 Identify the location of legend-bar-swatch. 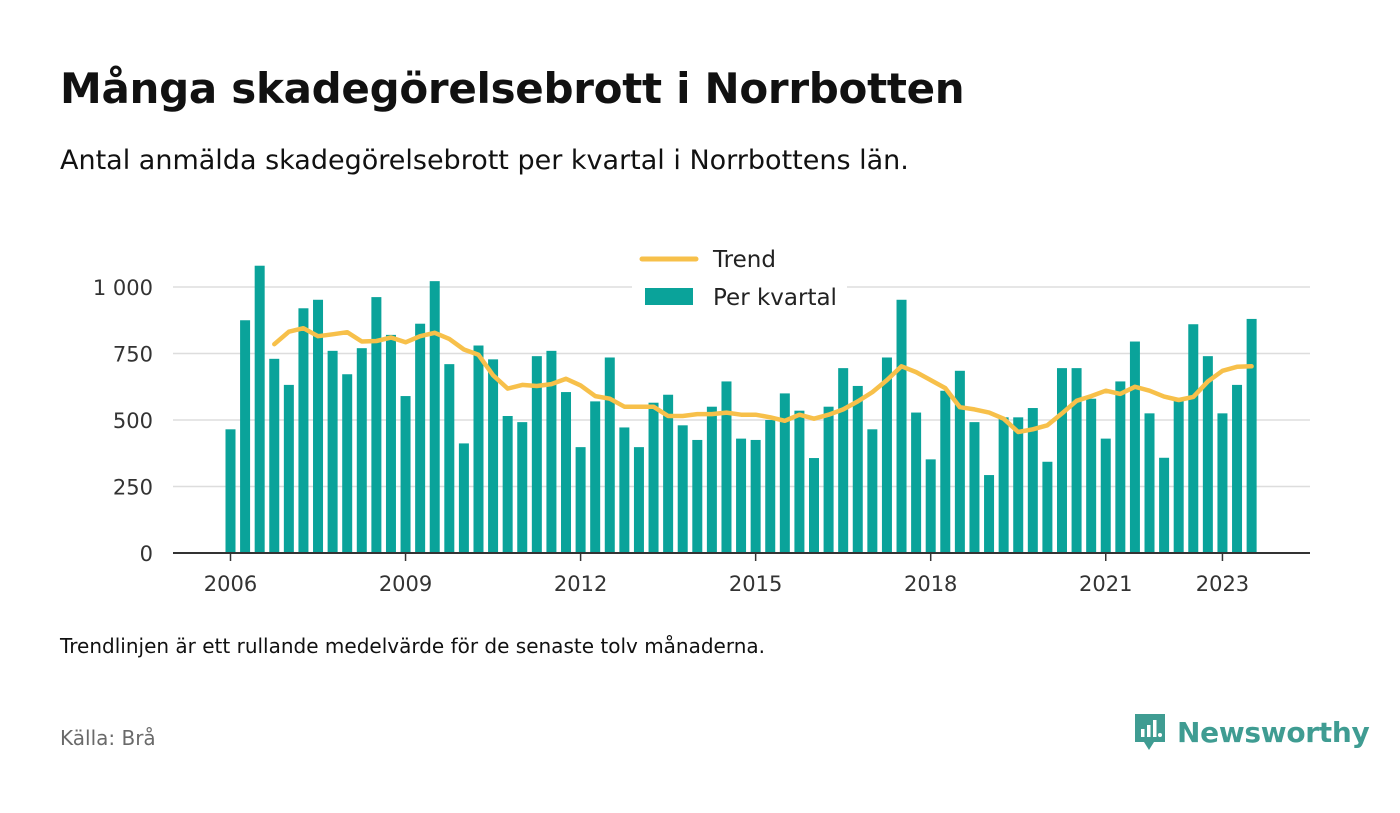
(669, 296).